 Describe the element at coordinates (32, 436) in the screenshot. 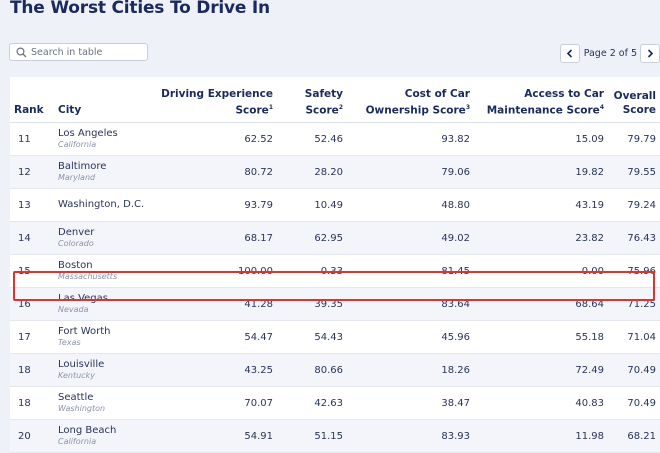

I see `cell-rank: 20` at that location.